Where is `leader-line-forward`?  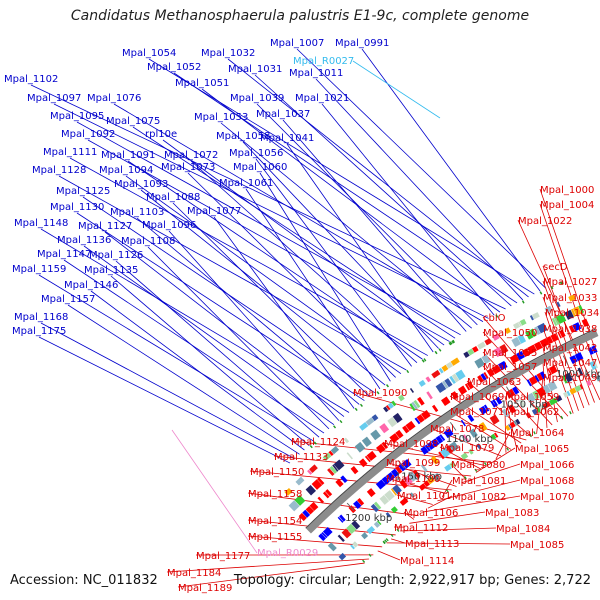 leader-line-forward is located at coordinates (217, 349).